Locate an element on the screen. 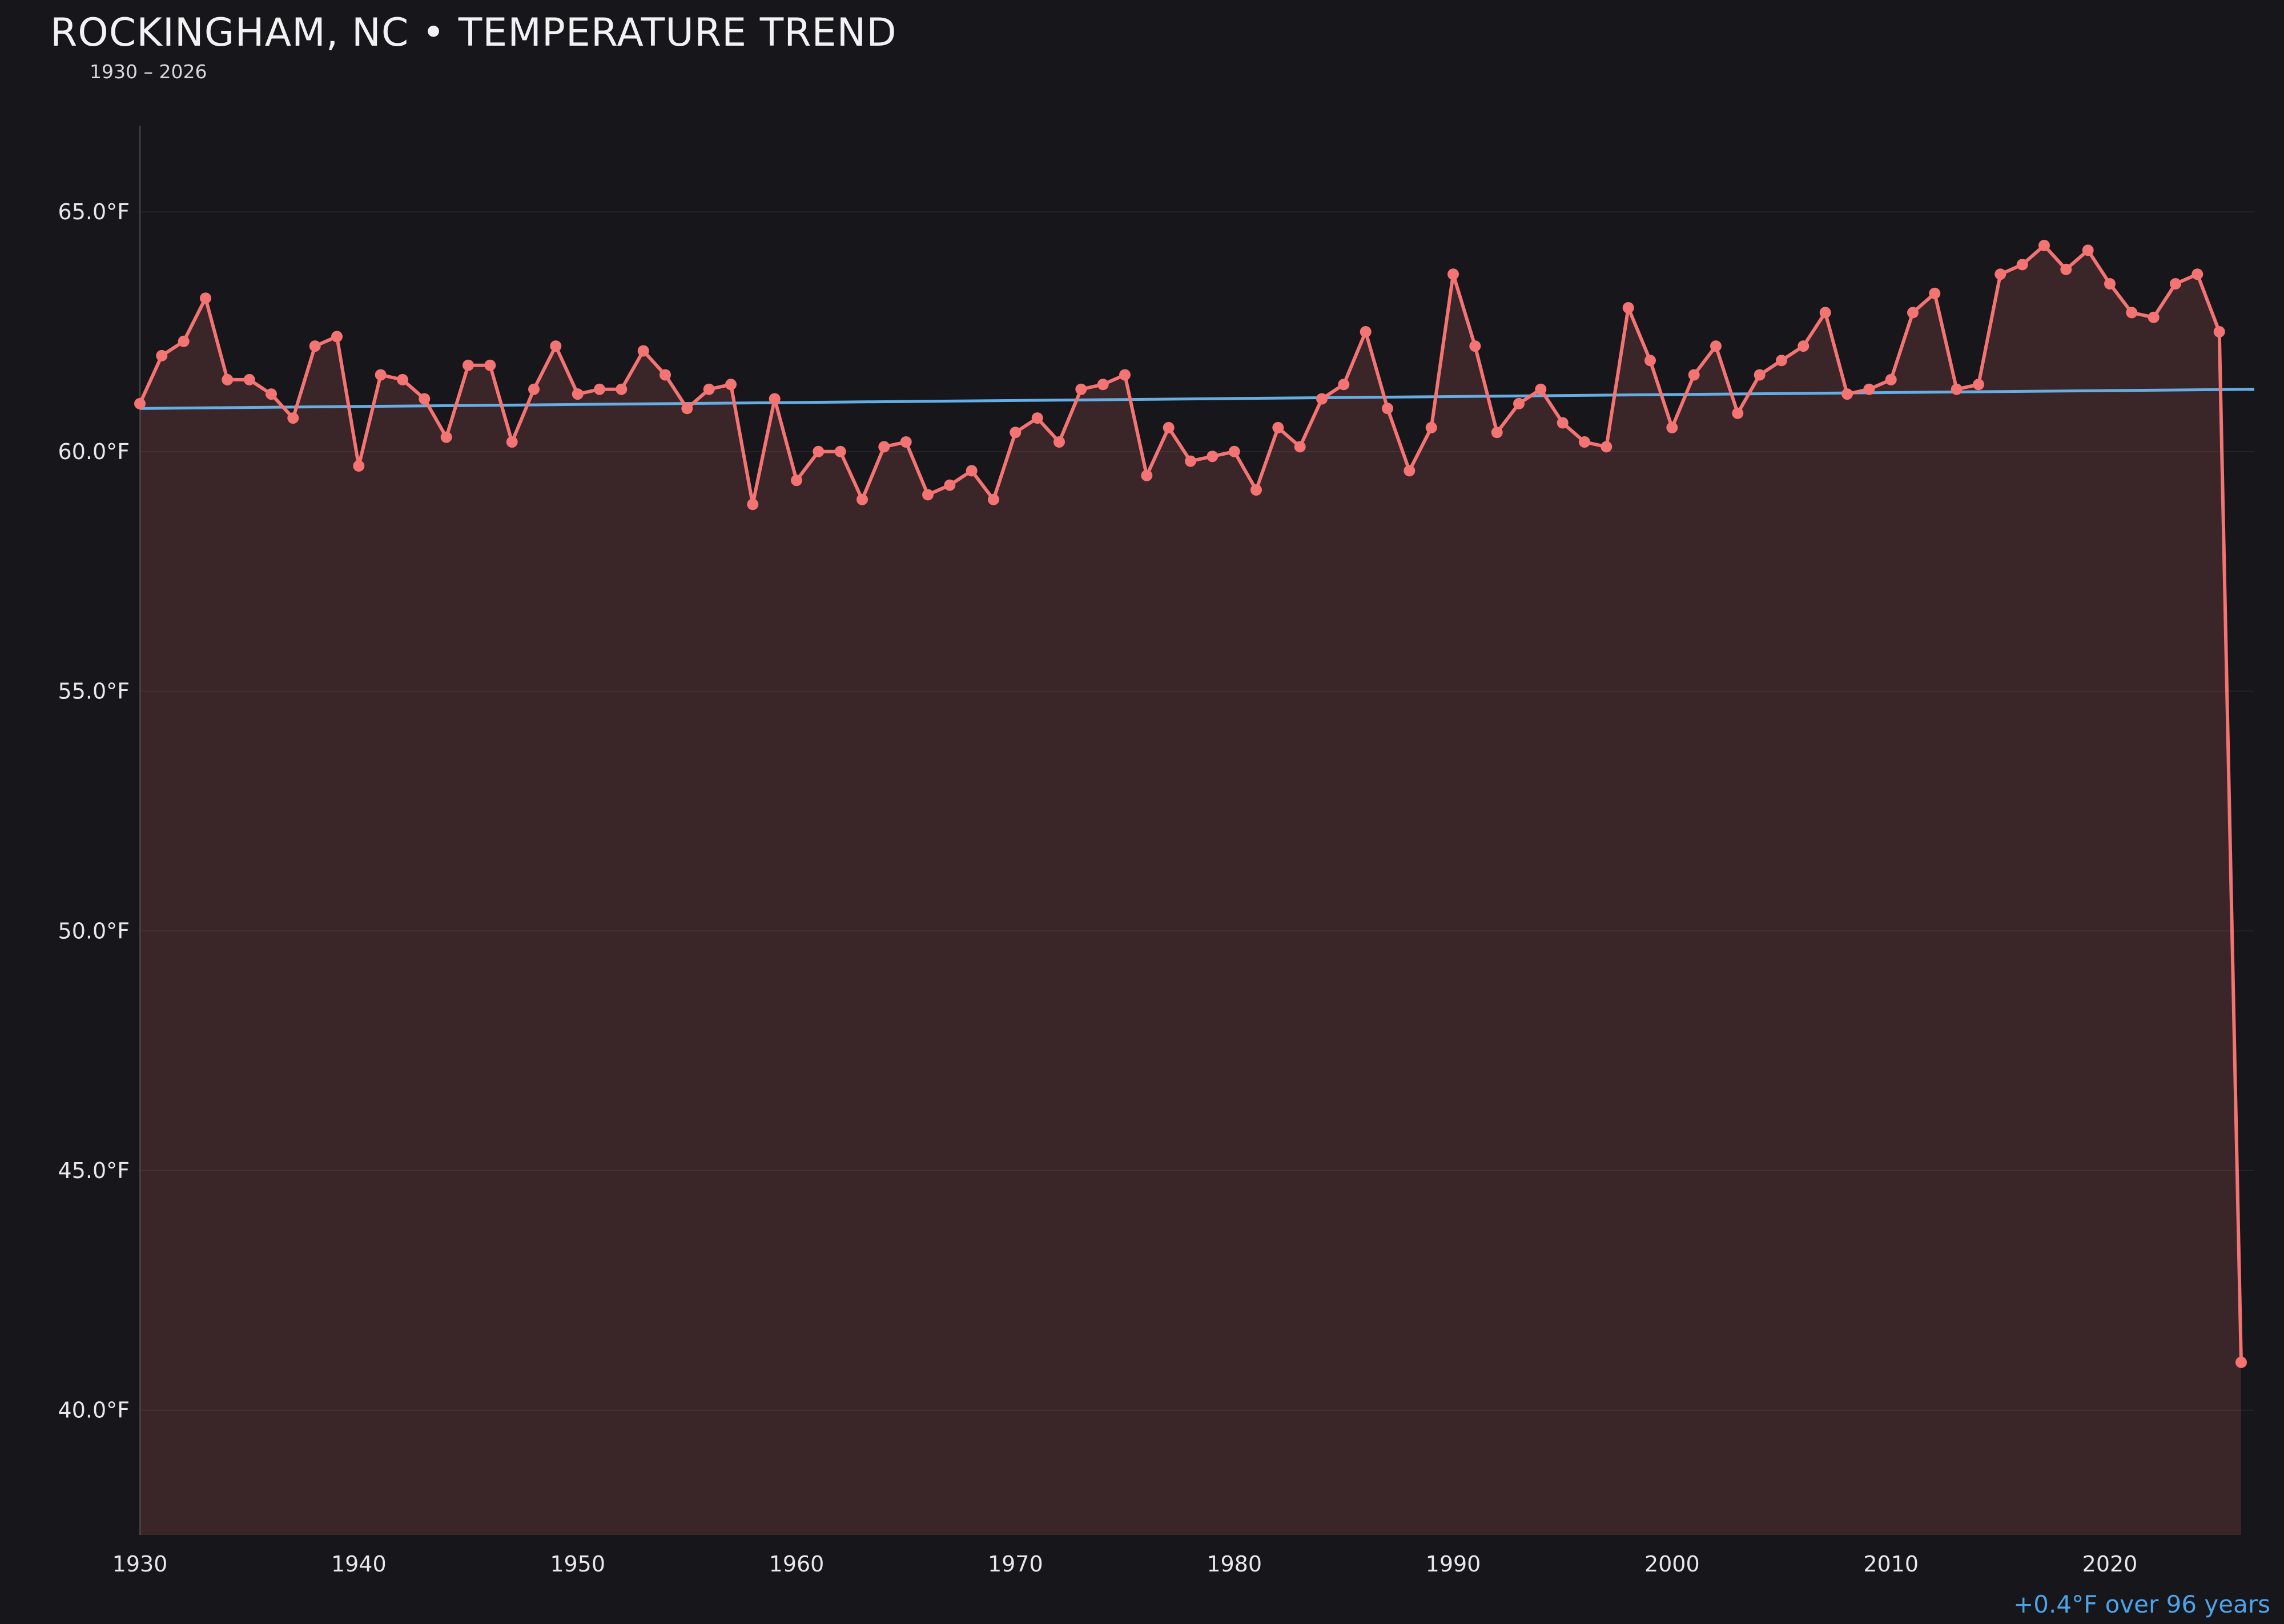  x-tick-label: 1960 is located at coordinates (797, 1564).